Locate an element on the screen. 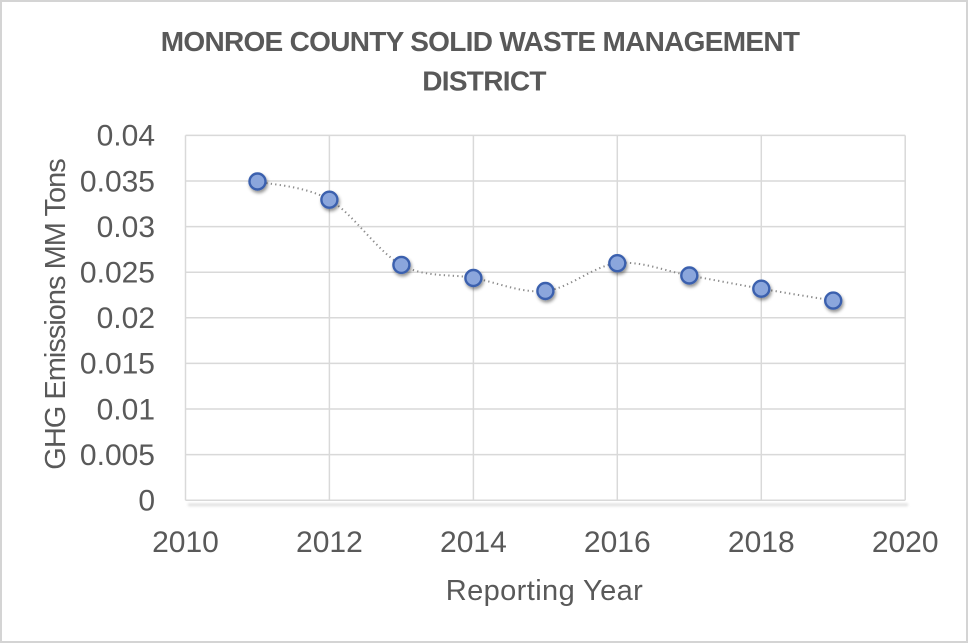 Image resolution: width=968 pixels, height=643 pixels. svg-text: 0.005 is located at coordinates (117, 455).